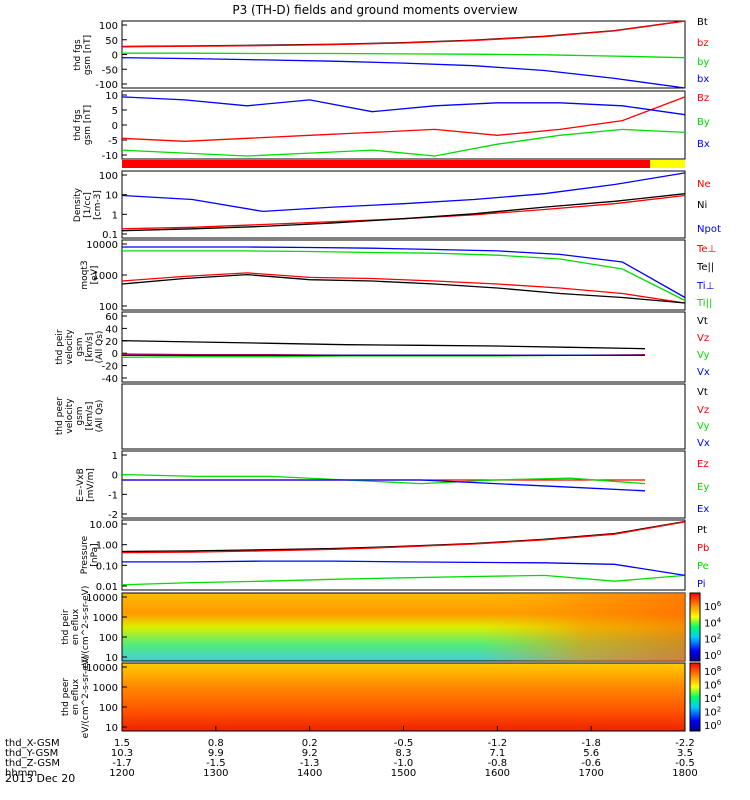 The height and width of the screenshot is (800, 750). What do you see at coordinates (40, 778) in the screenshot?
I see `date-label: 2013 Dec 20` at bounding box center [40, 778].